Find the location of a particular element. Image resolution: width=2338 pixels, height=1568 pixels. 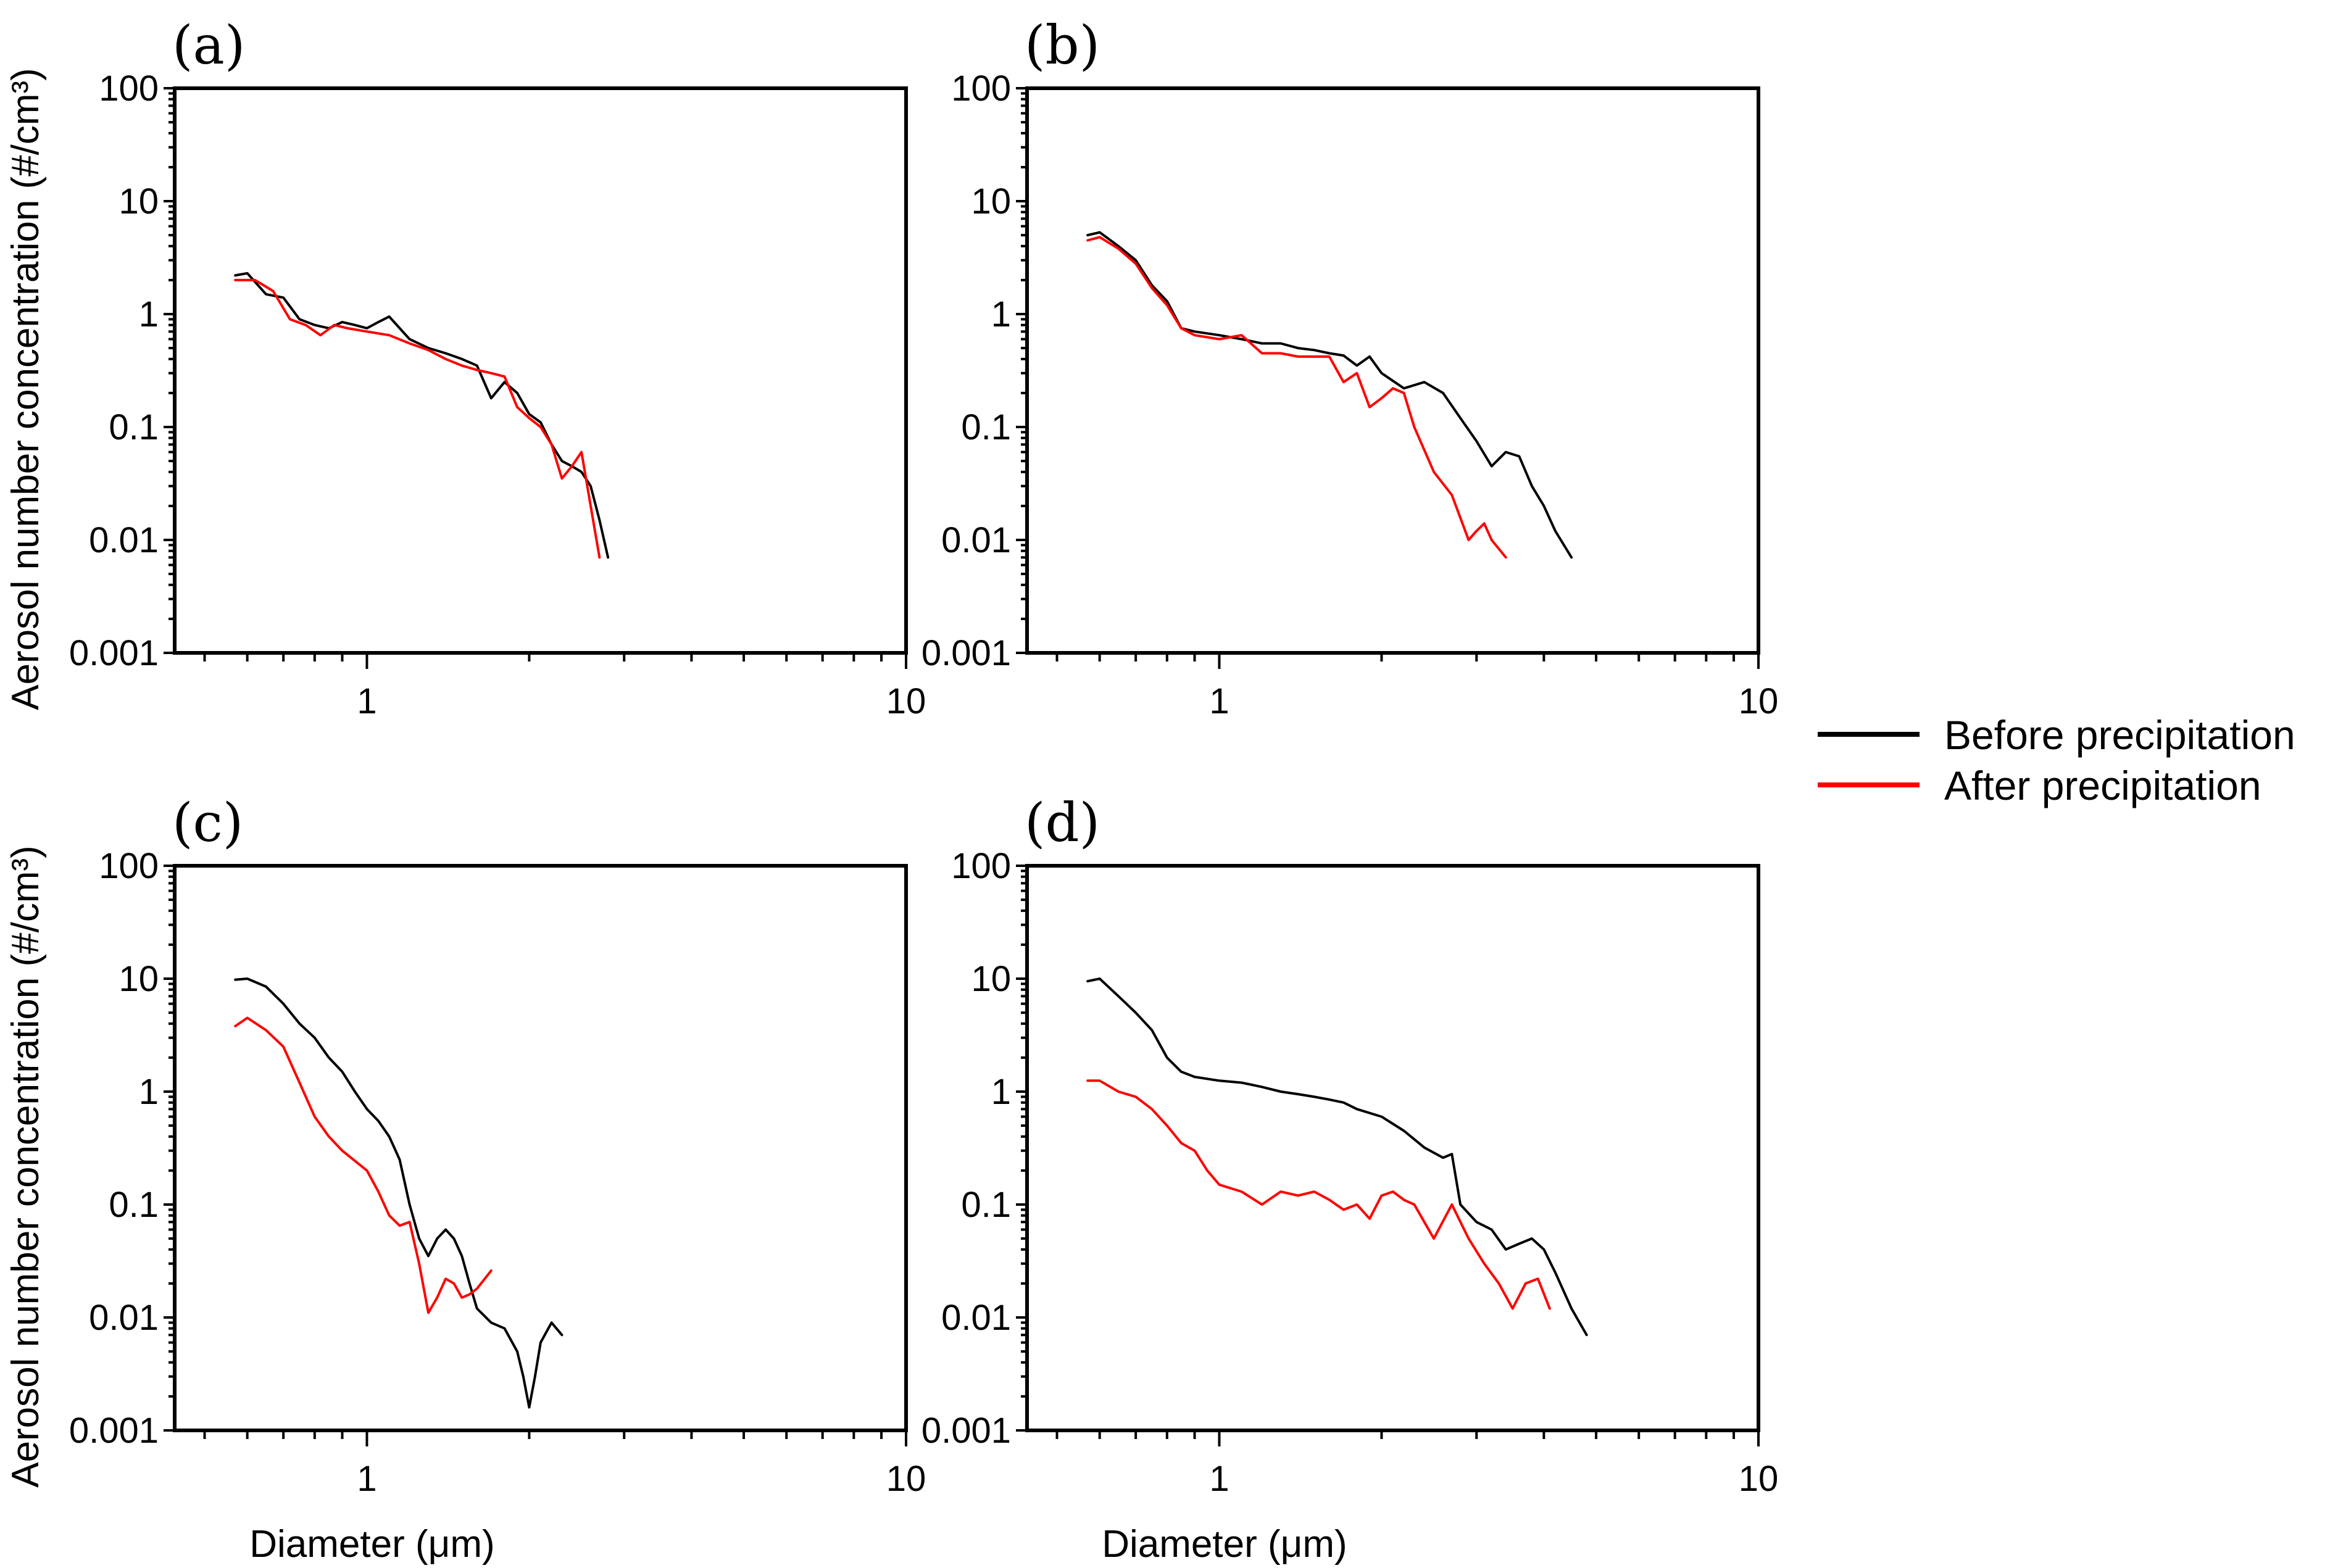

panel-label: (c) is located at coordinates (207, 823).